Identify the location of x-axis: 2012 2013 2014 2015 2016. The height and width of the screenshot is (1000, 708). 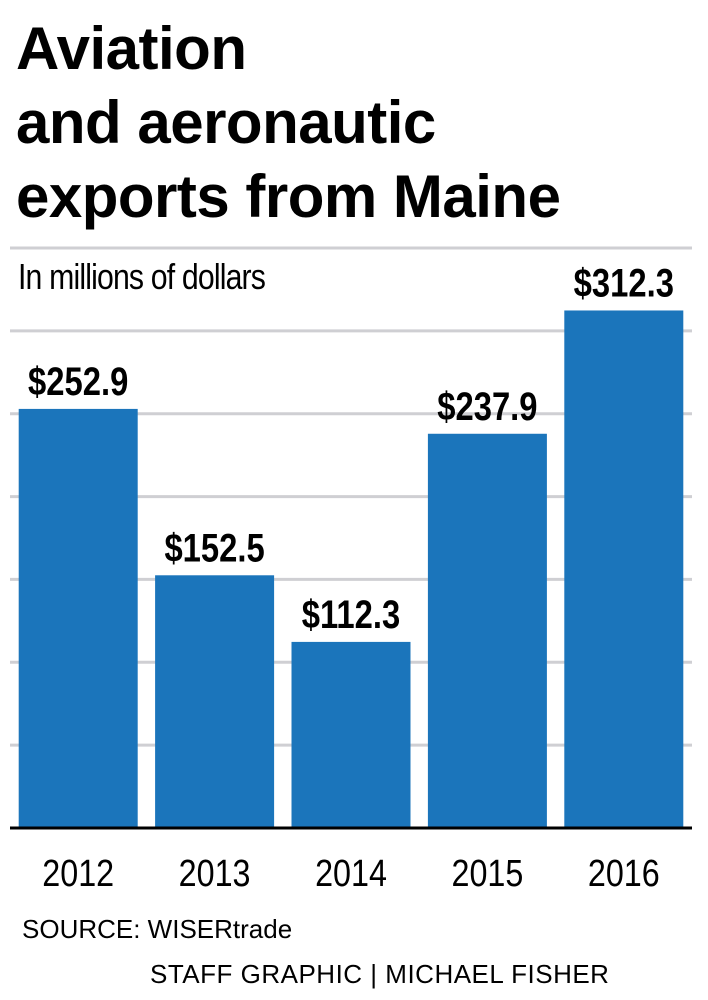
(351, 860).